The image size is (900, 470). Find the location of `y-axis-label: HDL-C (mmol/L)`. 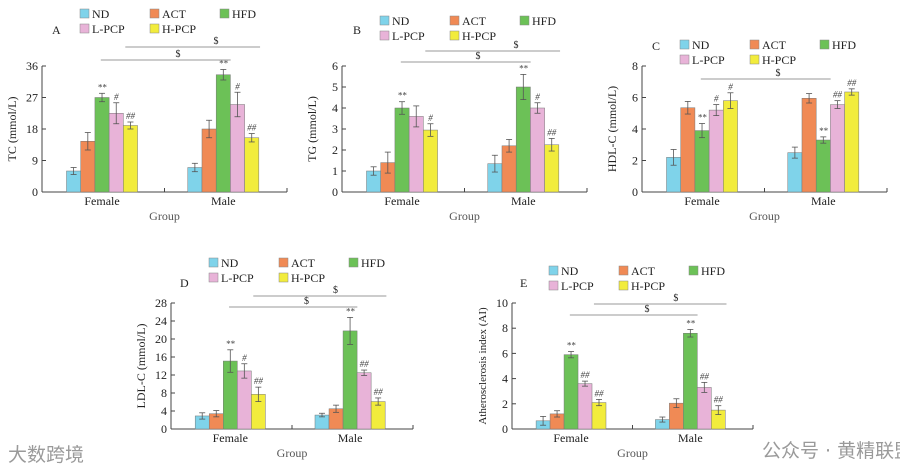

y-axis-label: HDL-C (mmol/L) is located at coordinates (612, 129).